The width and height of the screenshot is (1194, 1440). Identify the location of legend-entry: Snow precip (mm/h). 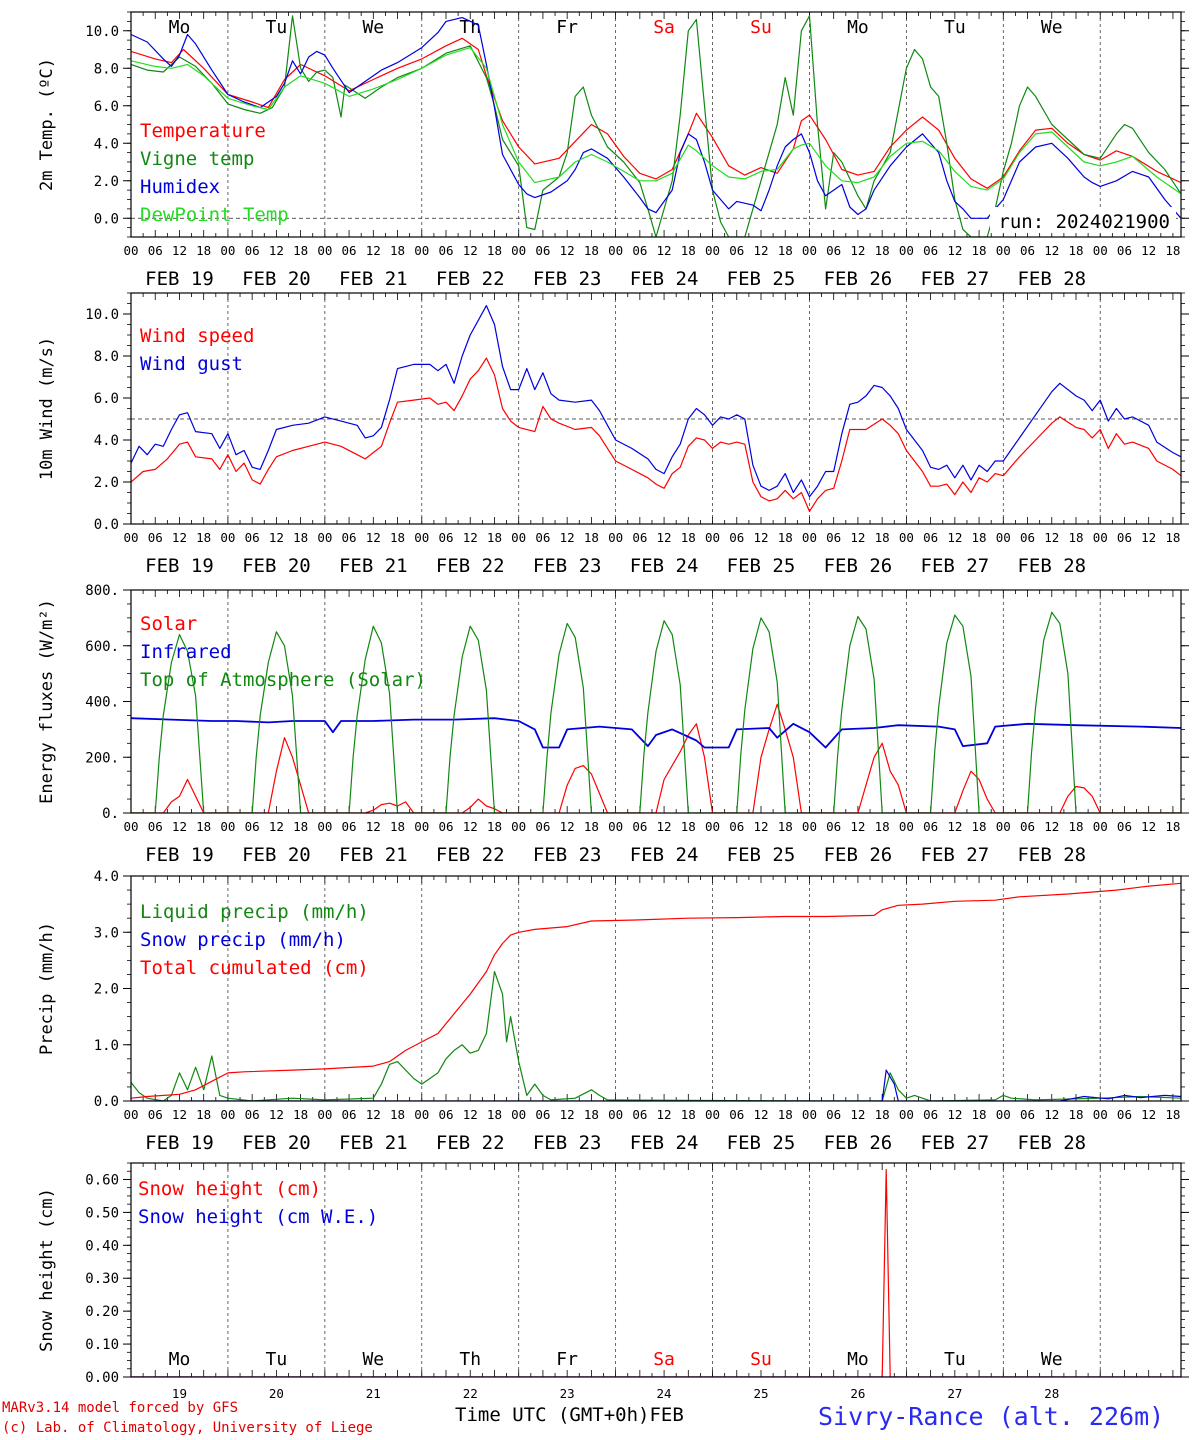
(243, 940).